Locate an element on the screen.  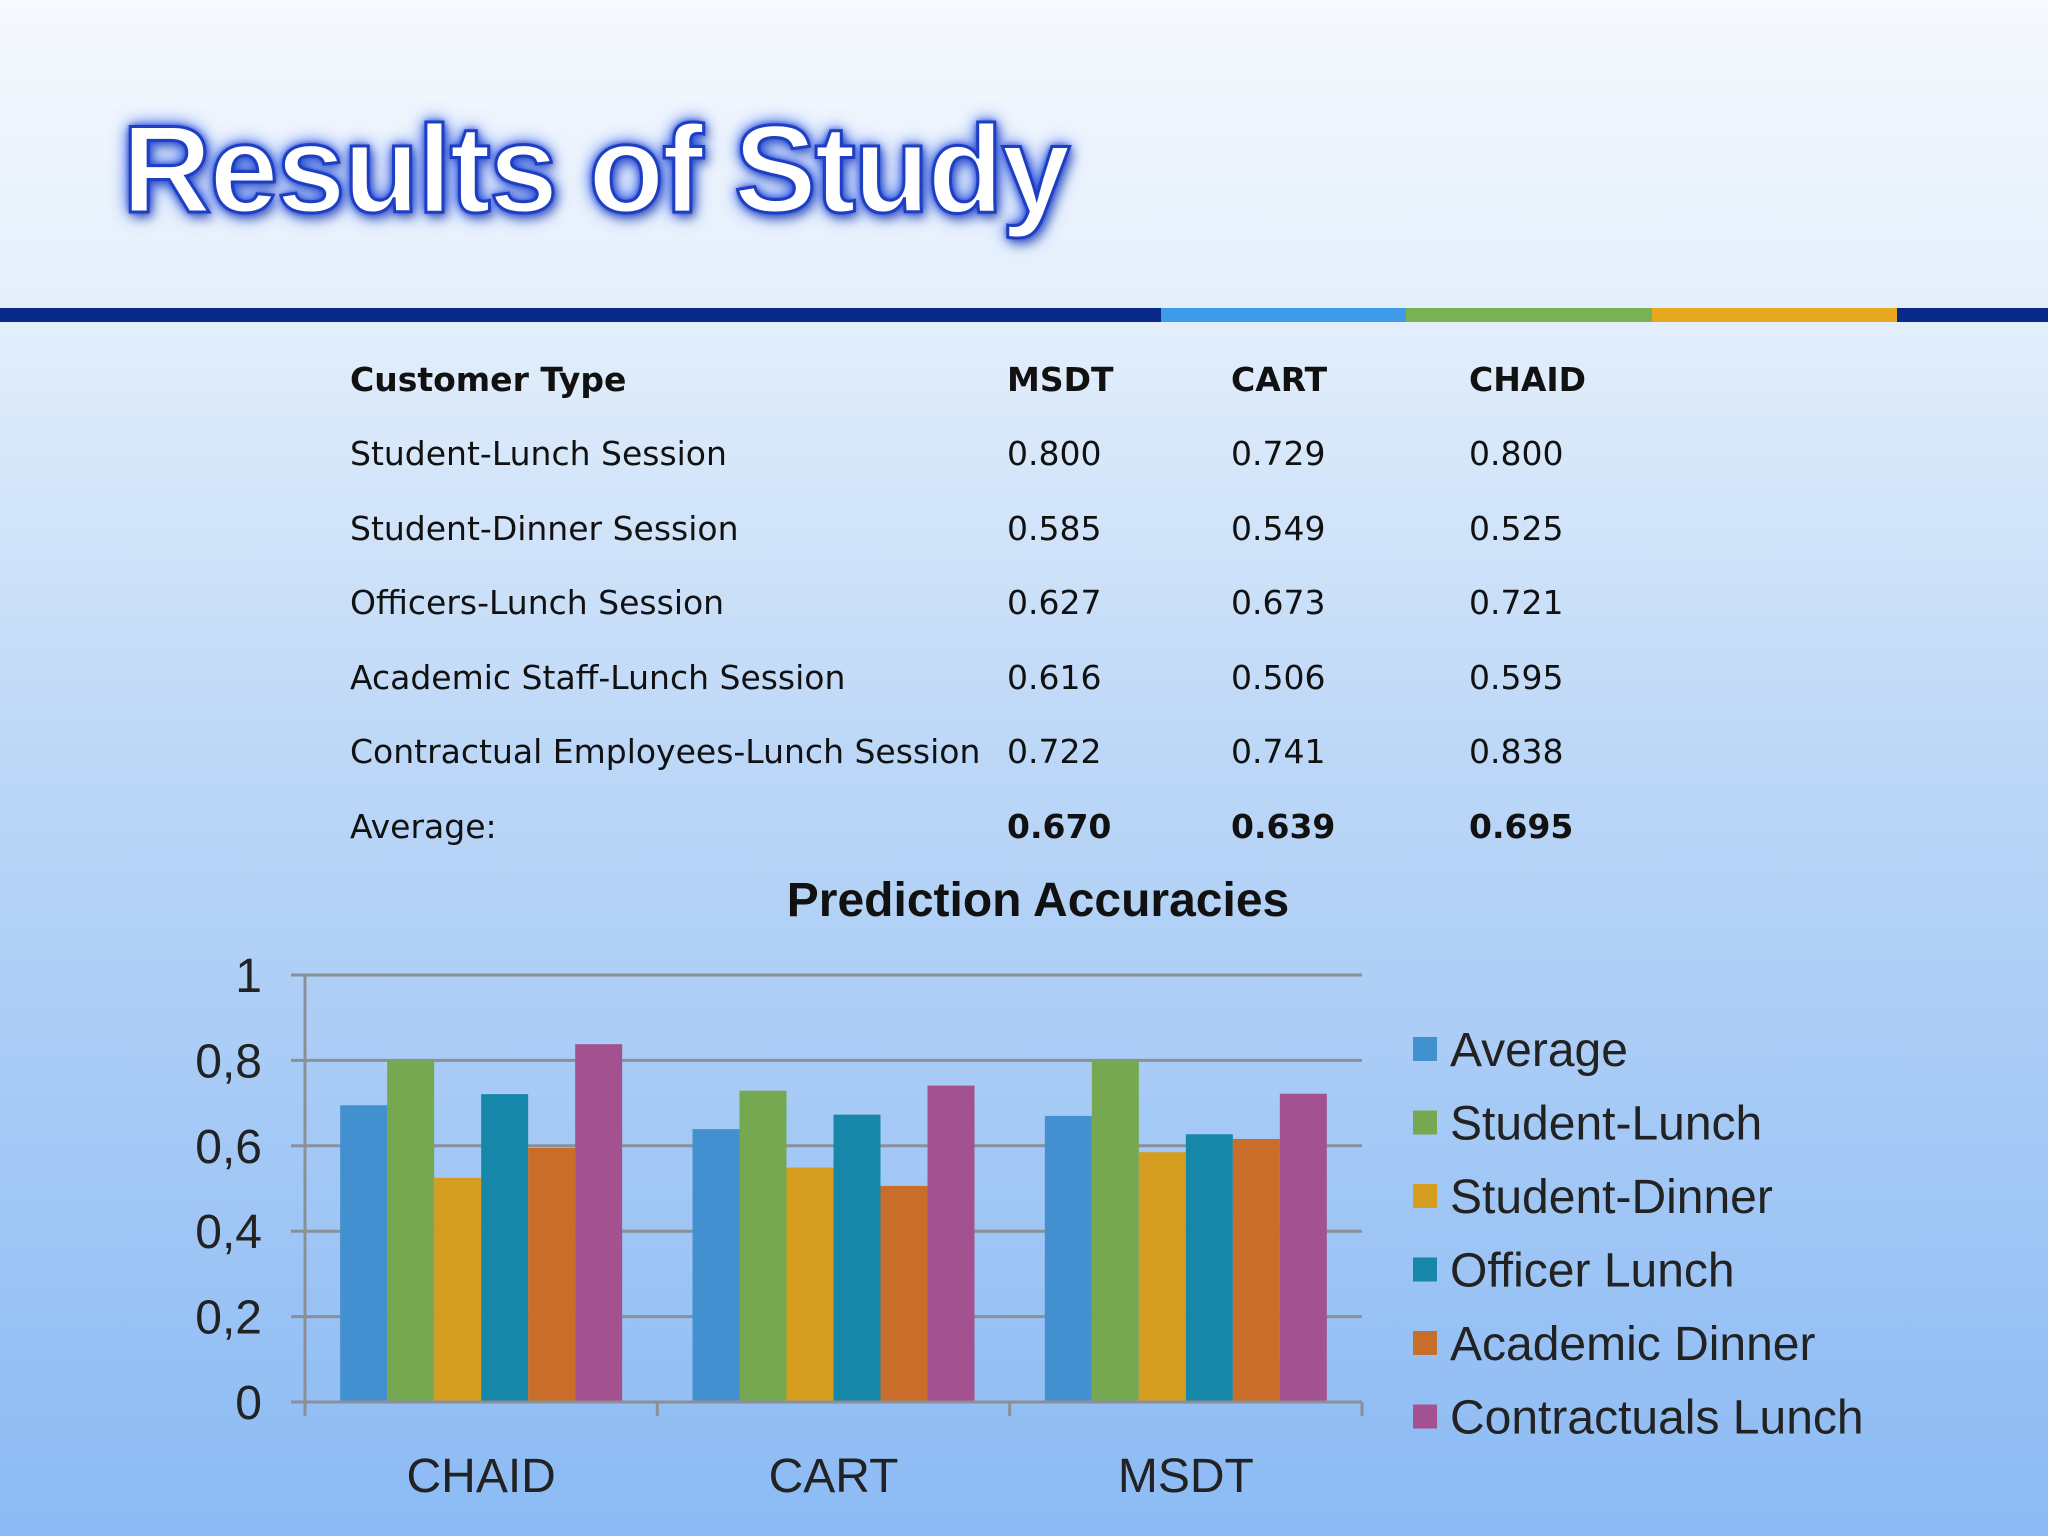
cell-cart: 0.729 is located at coordinates (1278, 454).